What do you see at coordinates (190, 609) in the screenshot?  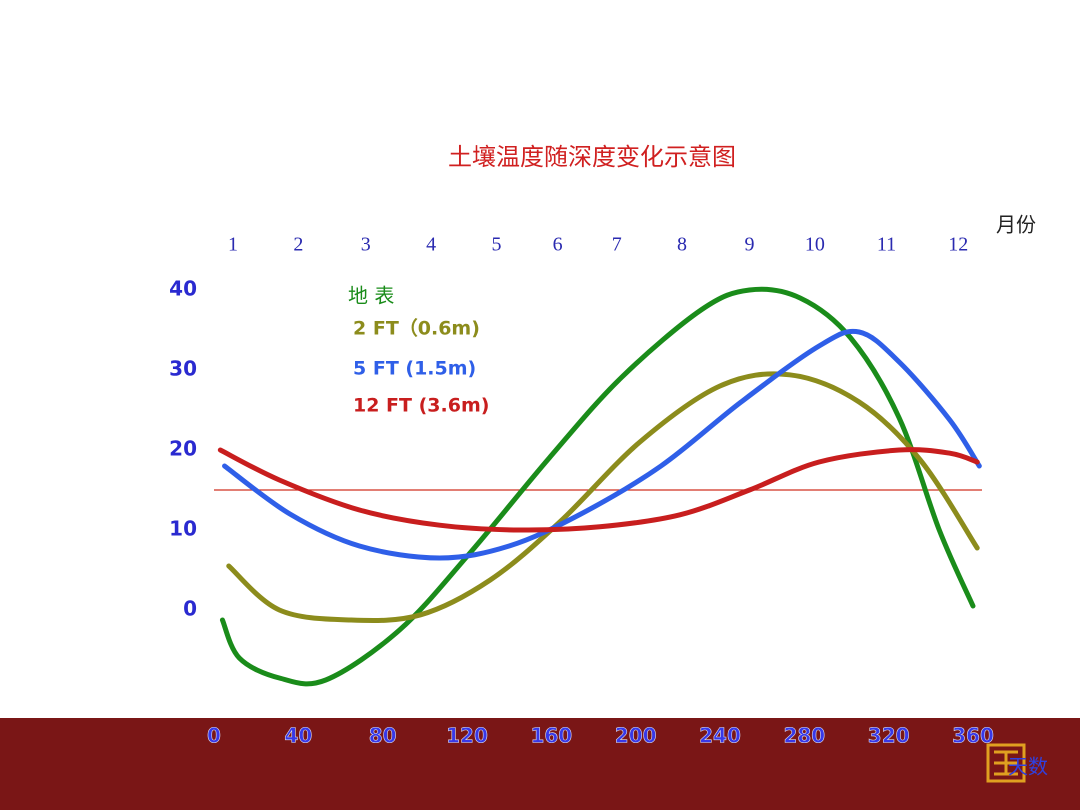 I see `y-tick-label: 0` at bounding box center [190, 609].